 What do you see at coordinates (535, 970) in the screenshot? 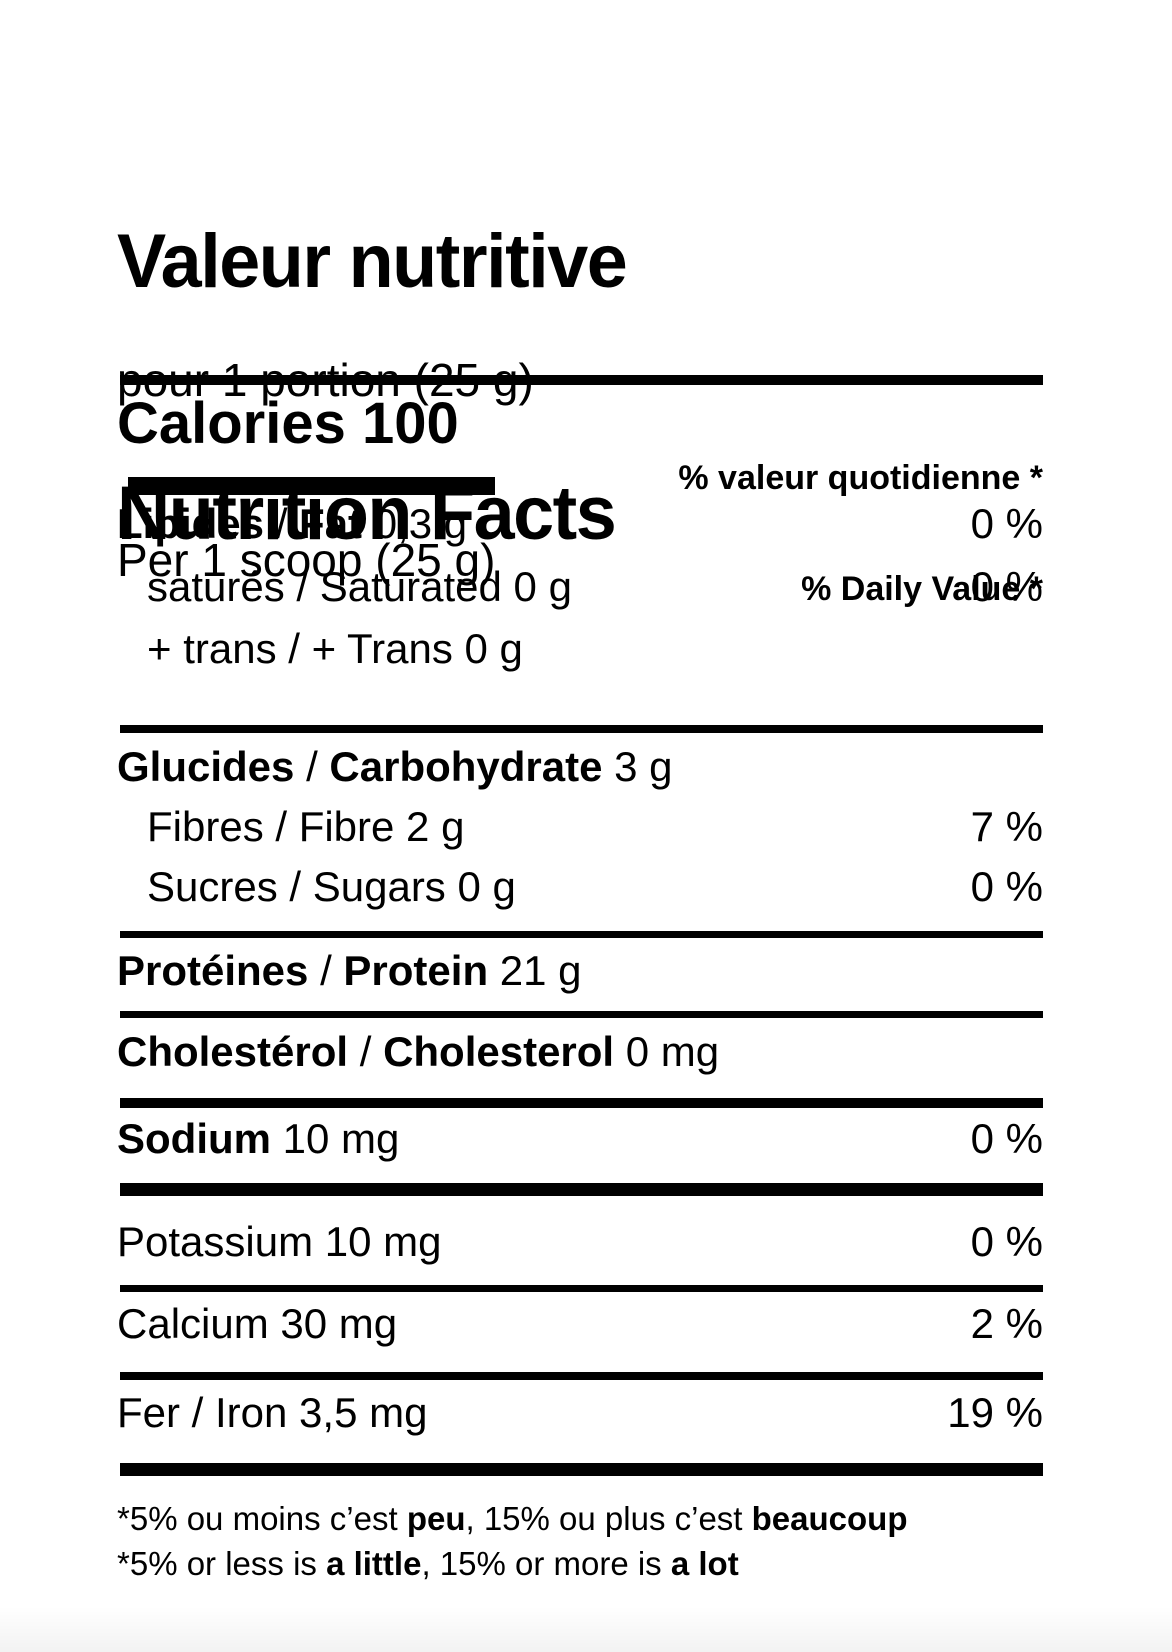
I see `nutrient-amount: 21 g` at bounding box center [535, 970].